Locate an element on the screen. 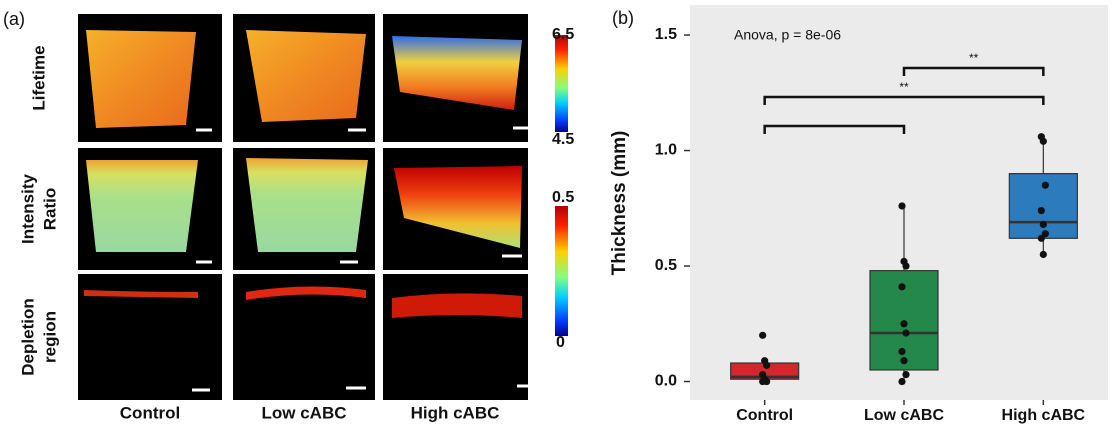  column-label: Low cABC is located at coordinates (304, 412).